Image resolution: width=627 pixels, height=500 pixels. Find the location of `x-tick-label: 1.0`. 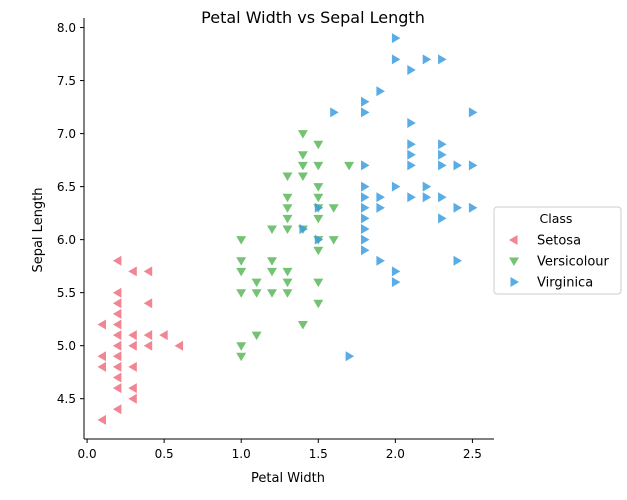

x-tick-label: 1.0 is located at coordinates (241, 454).